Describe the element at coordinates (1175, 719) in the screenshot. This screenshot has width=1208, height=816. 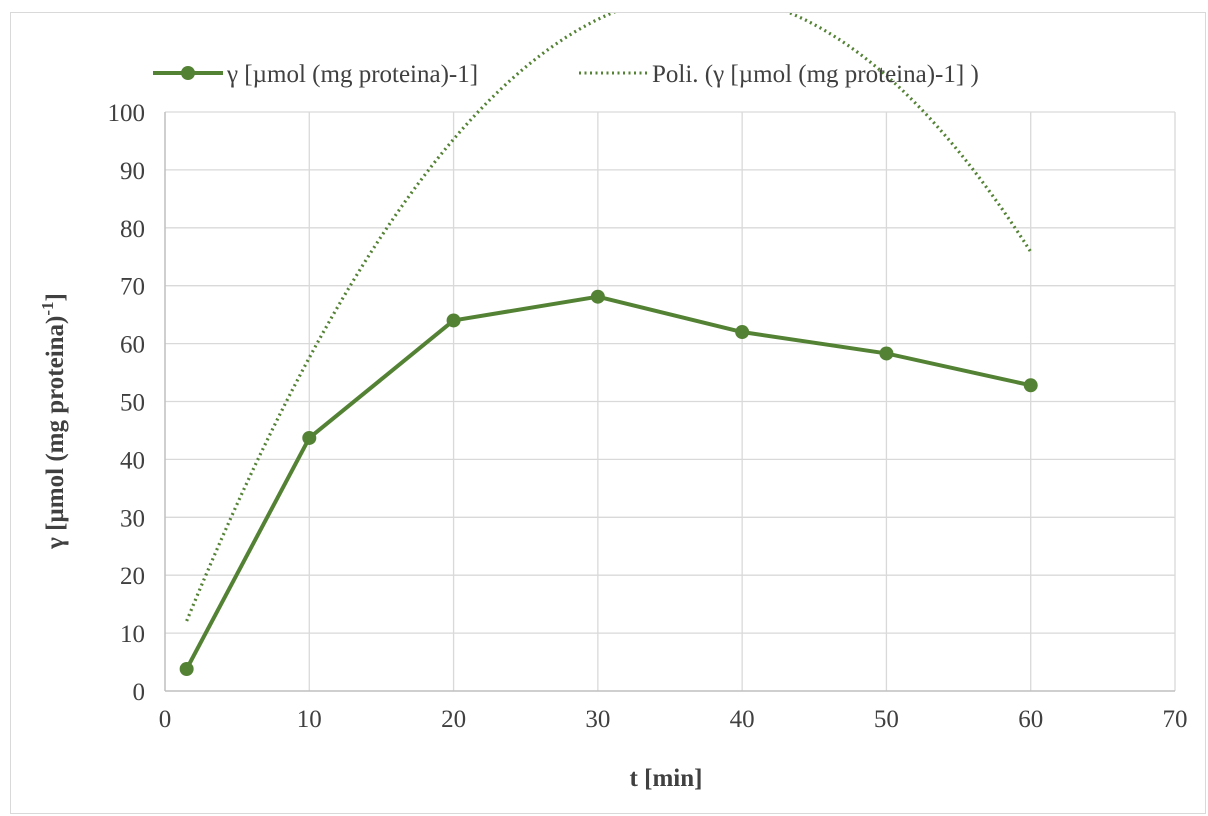
I see `x-tick-label: 70` at that location.